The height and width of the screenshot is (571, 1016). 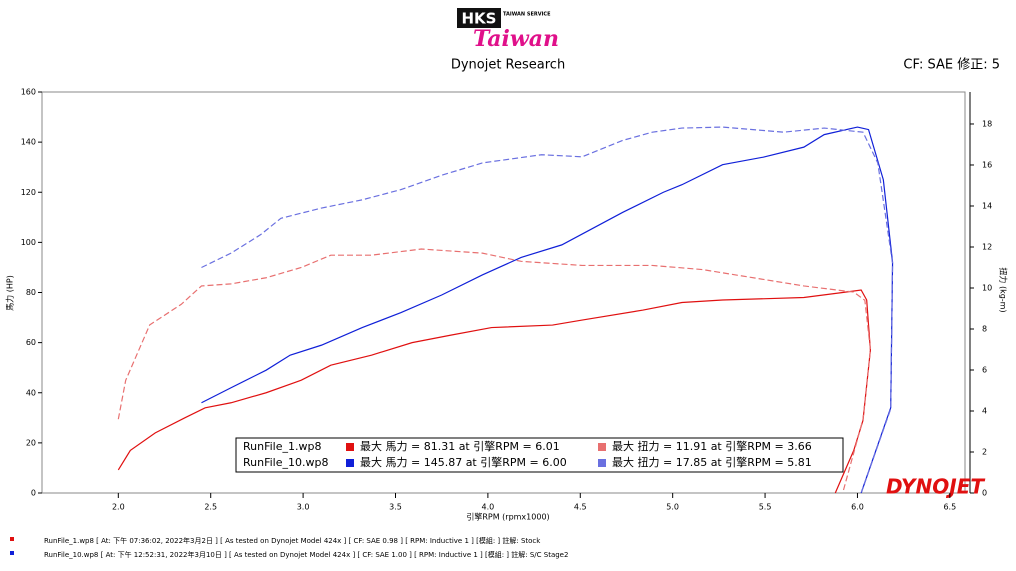 What do you see at coordinates (935, 487) in the screenshot?
I see `watermark: DYNOJET` at bounding box center [935, 487].